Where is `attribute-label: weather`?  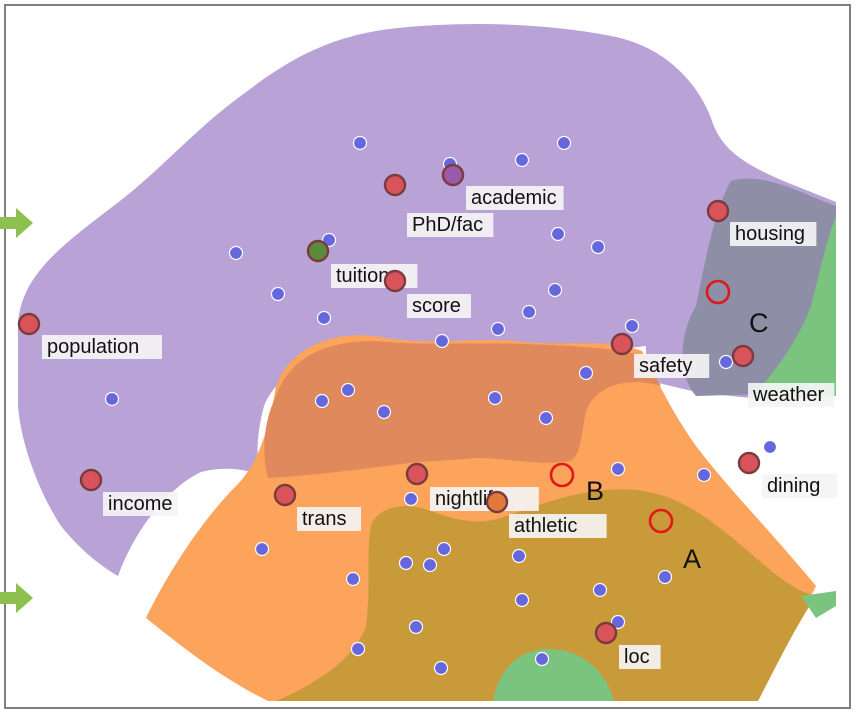 attribute-label: weather is located at coordinates (788, 395).